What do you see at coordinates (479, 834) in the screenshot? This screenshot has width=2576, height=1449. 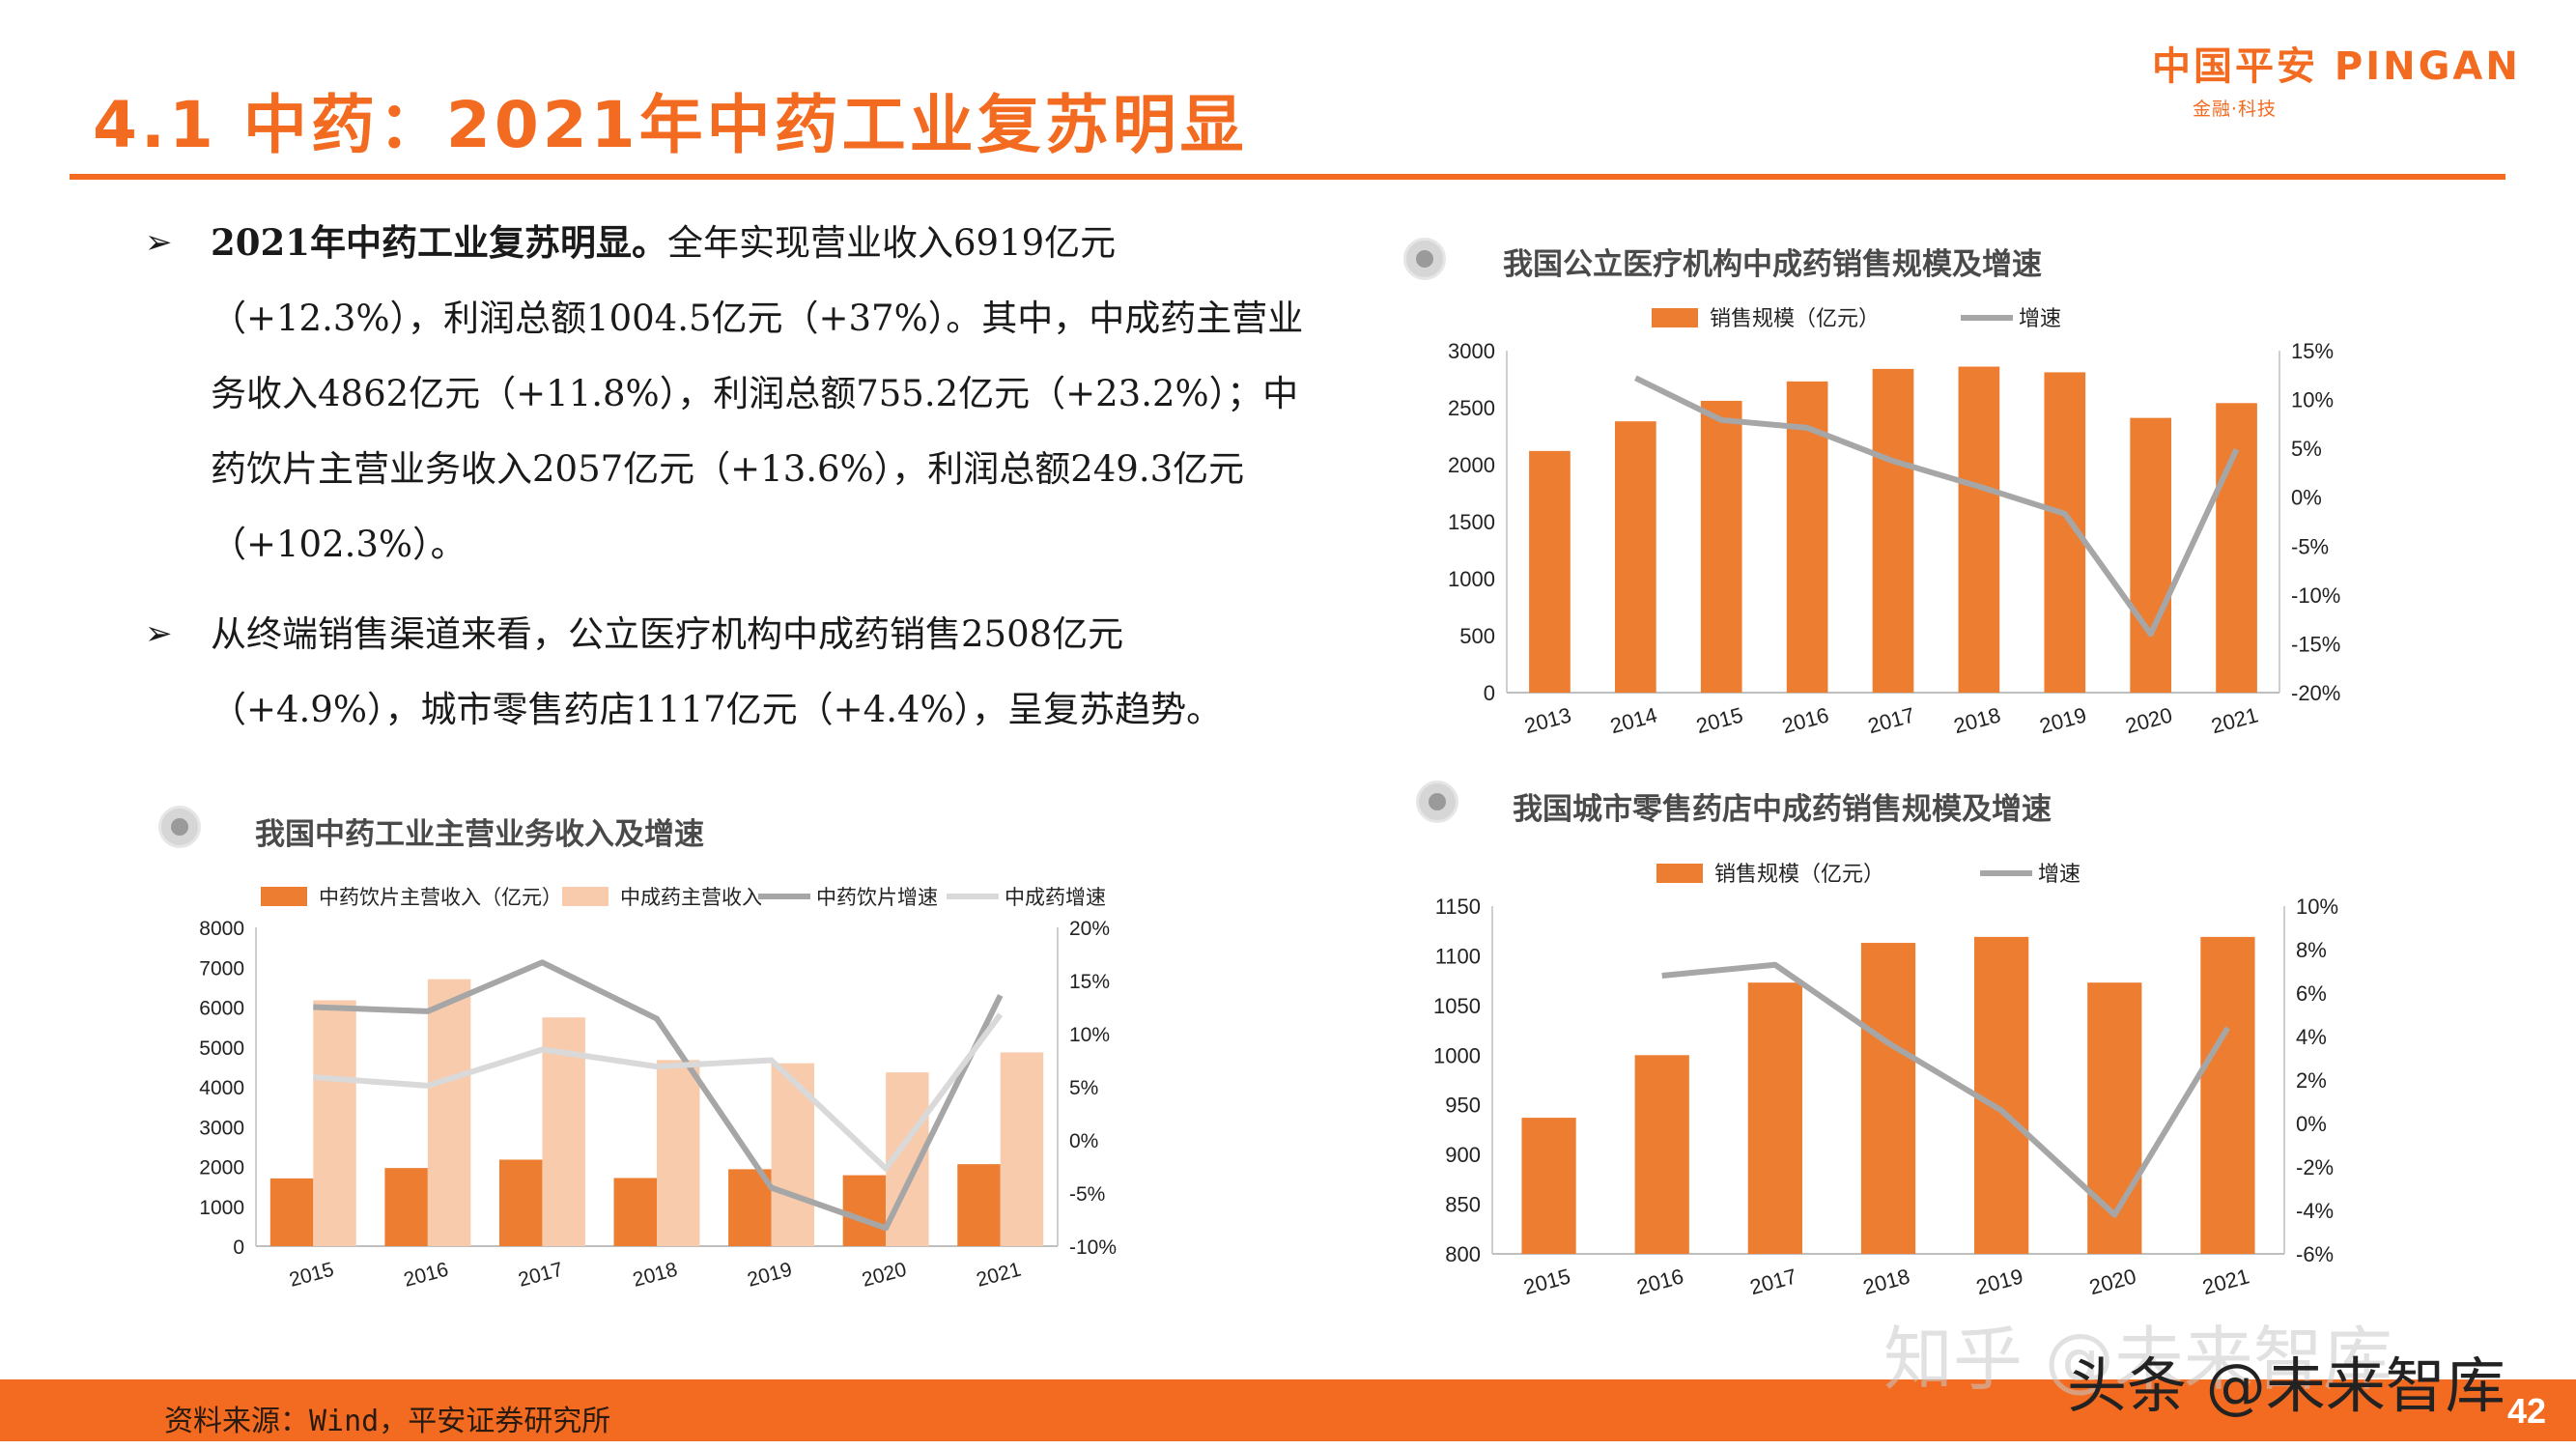 I see `chart-title-industry: 我国中药工业主营业务收入及增速` at bounding box center [479, 834].